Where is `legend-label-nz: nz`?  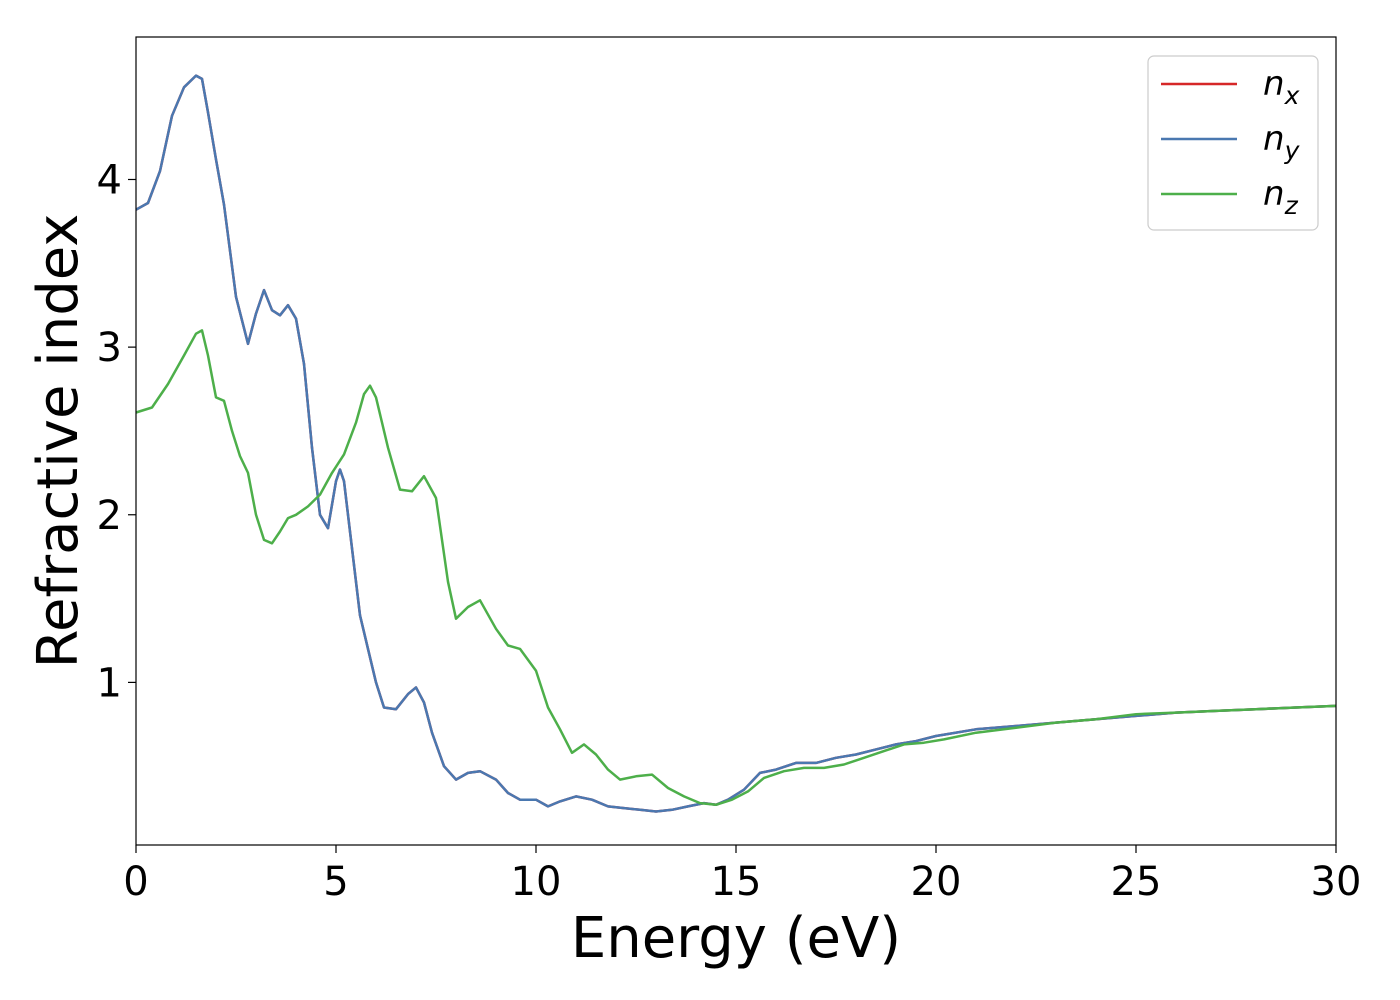
legend-label-nz: nz is located at coordinates (1281, 197).